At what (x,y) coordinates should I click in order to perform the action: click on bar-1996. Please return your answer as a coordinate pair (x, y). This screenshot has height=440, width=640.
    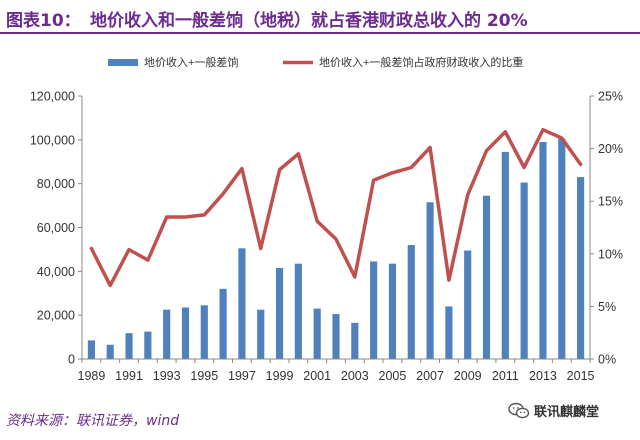
    Looking at the image, I should click on (223, 323).